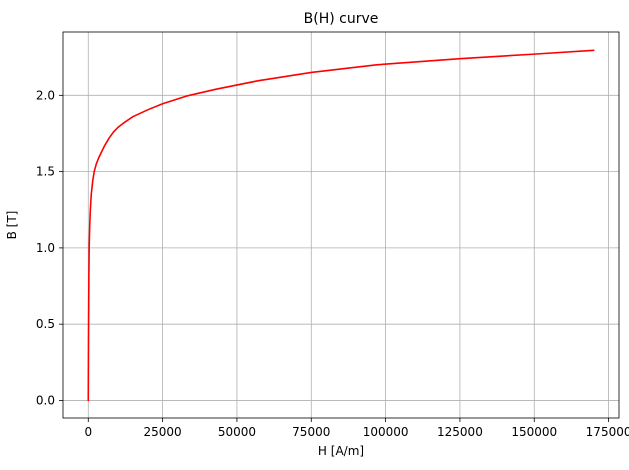  I want to click on x-tick-label: 100000, so click(386, 432).